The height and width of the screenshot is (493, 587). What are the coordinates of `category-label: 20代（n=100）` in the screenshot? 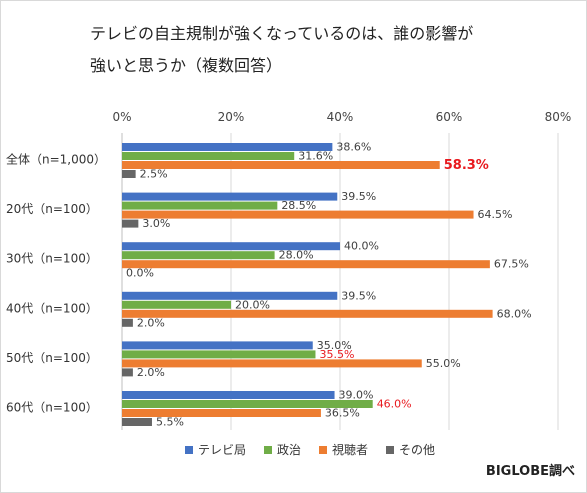 It's located at (52, 209).